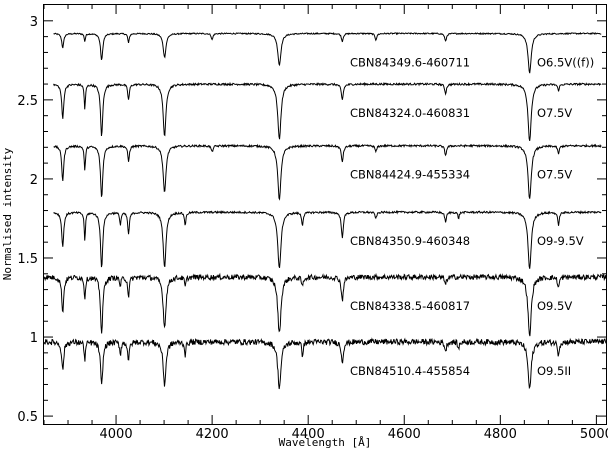  Describe the element at coordinates (554, 371) in the screenshot. I see `spectral-type-label: O9.5II` at that location.